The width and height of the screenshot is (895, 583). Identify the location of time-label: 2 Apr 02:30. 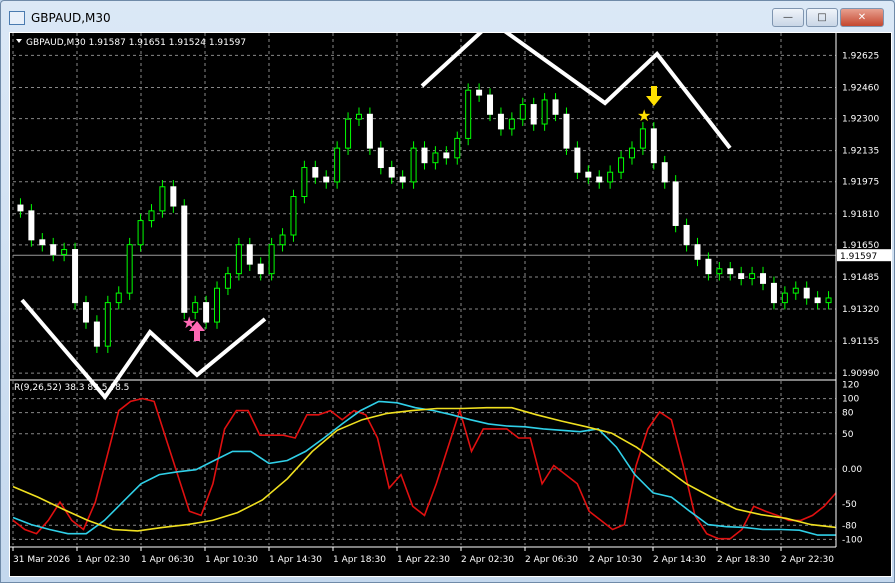
(487, 560).